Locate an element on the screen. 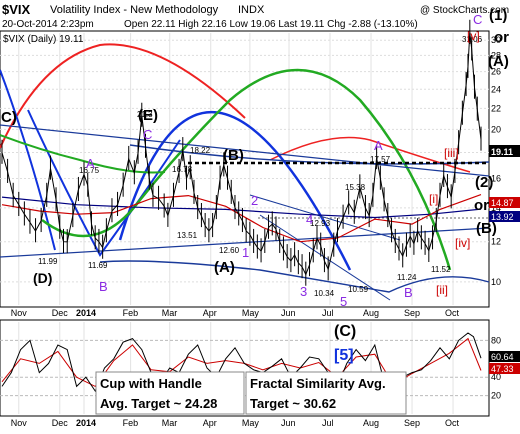  fractal-title: Fractal Similarity Avg. is located at coordinates (318, 383).